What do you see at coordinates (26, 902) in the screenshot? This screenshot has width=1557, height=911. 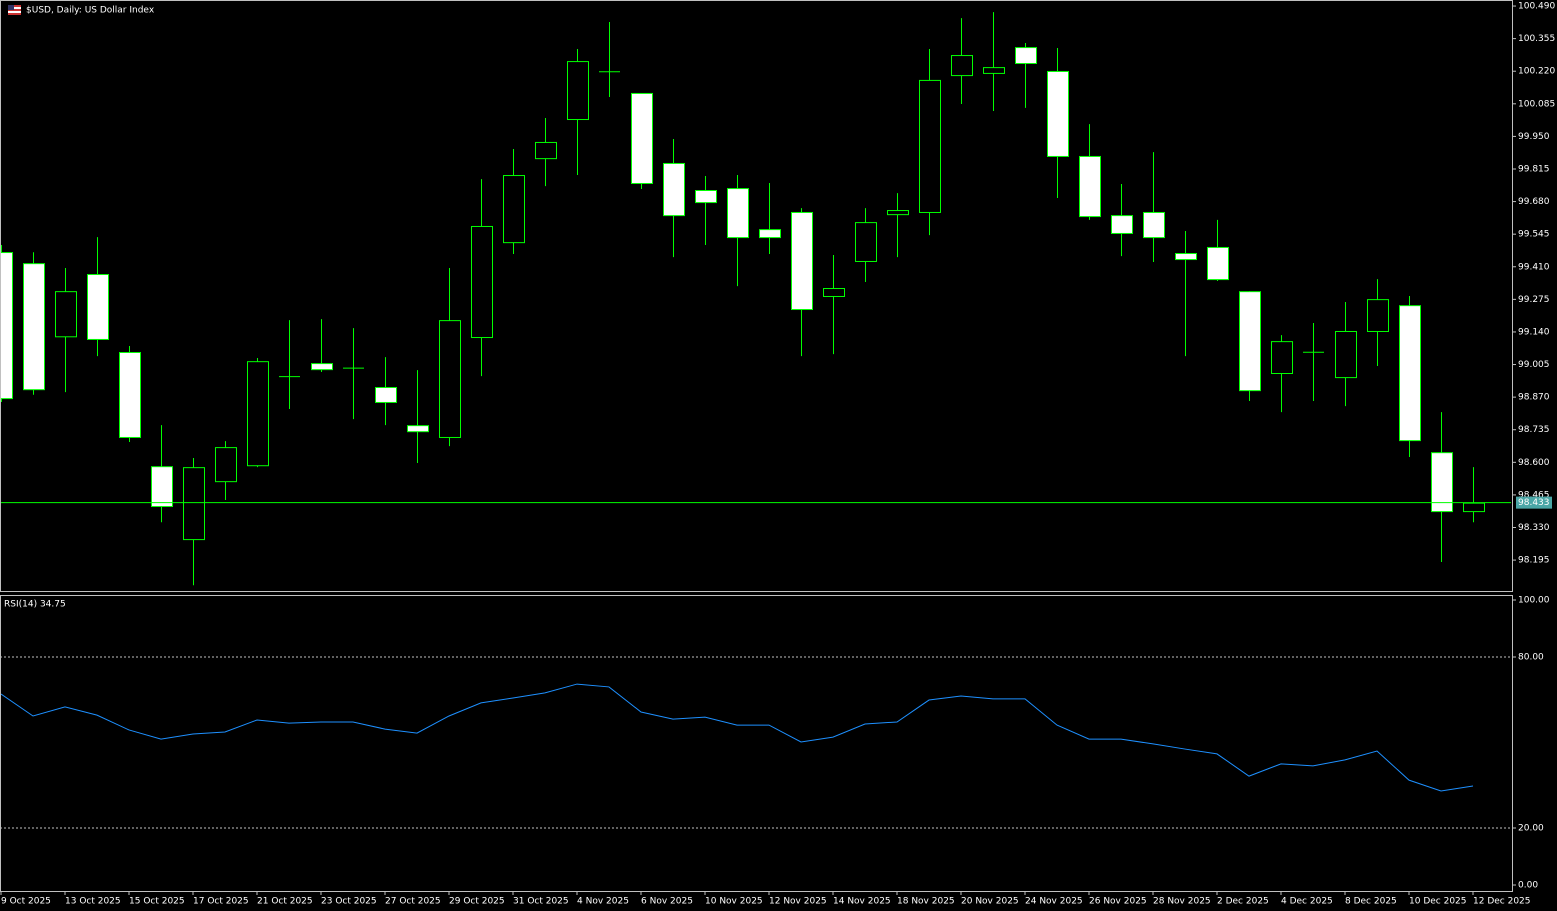 I see `x-tick-label: 9 Oct 2025` at bounding box center [26, 902].